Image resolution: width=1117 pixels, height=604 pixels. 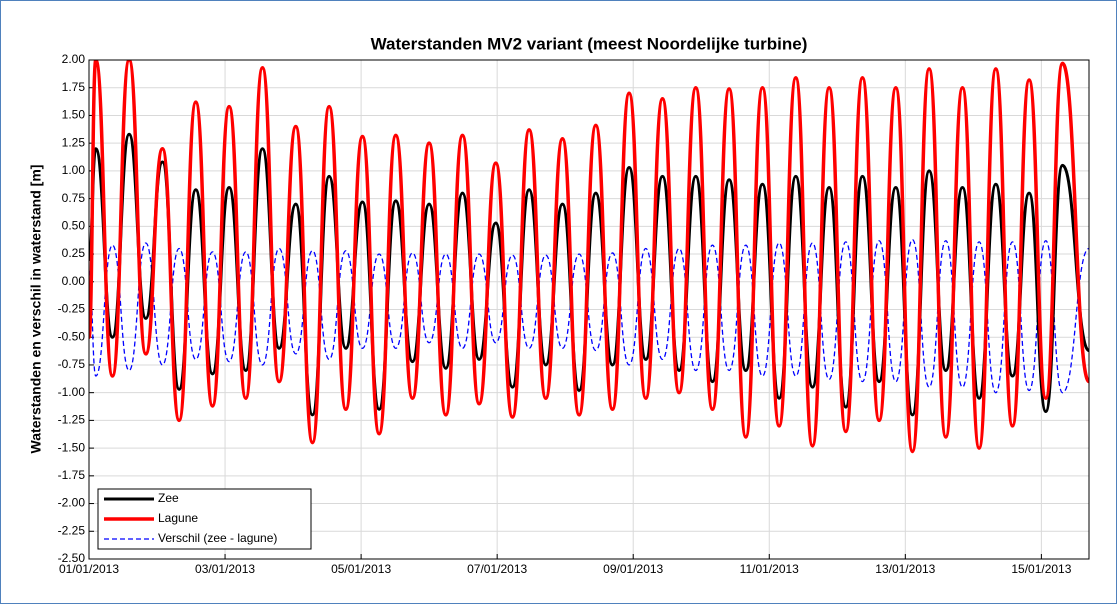 I want to click on y-tick-label: -1.25, so click(x=72, y=420).